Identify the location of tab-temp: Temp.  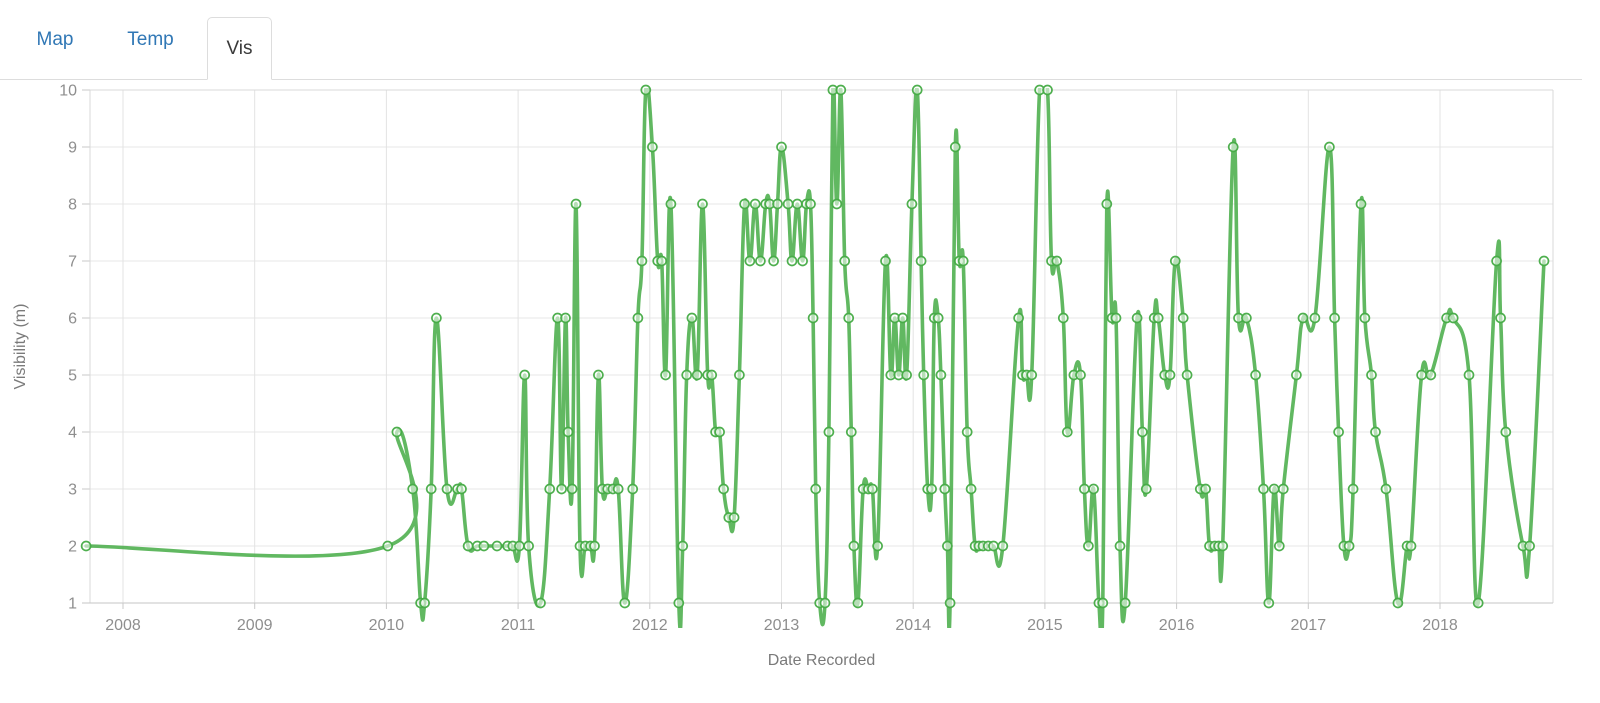
(150, 39).